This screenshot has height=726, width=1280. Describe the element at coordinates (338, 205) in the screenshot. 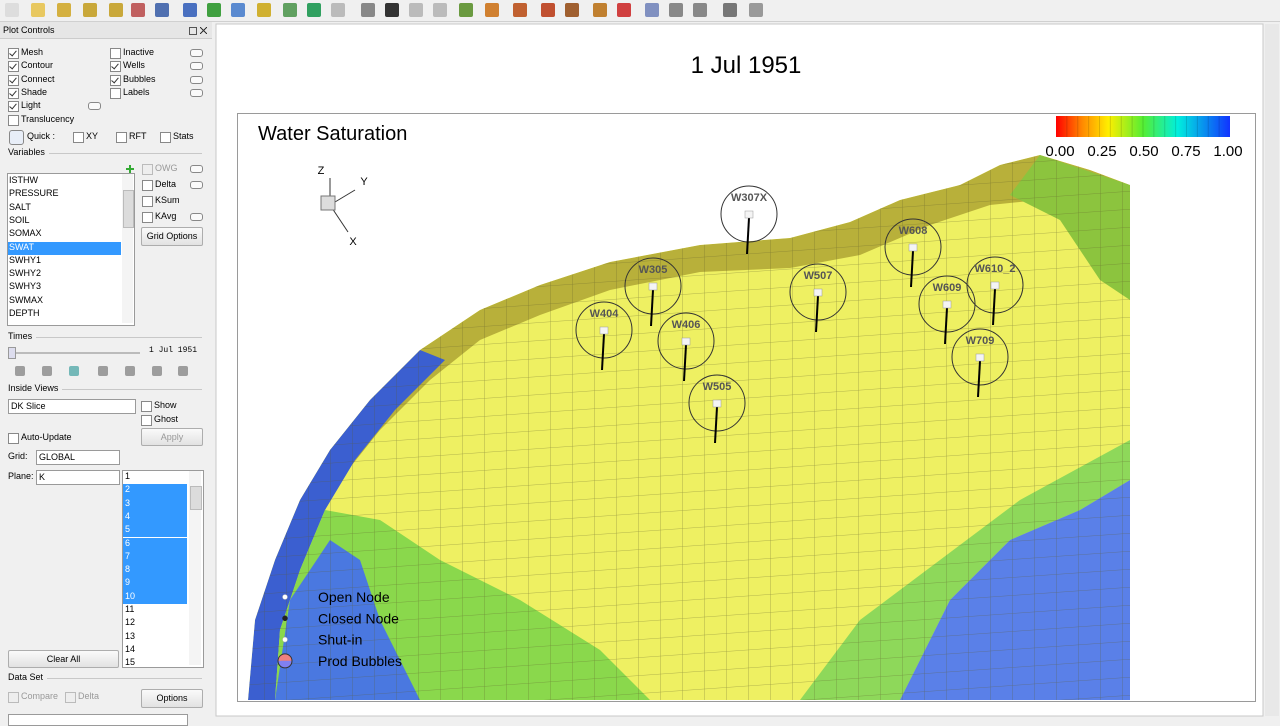

I see `axis-triad` at that location.